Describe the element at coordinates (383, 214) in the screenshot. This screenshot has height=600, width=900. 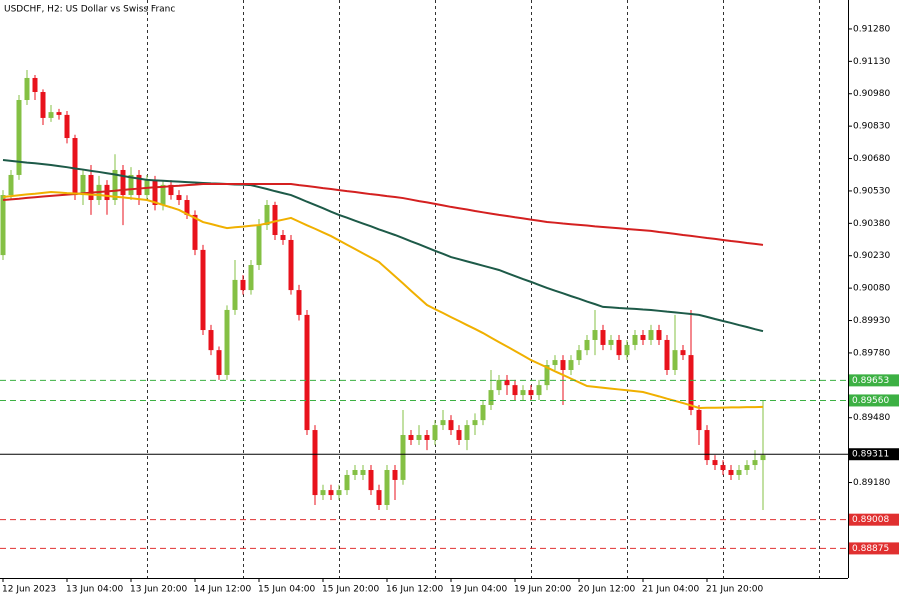
I see `moving-average` at that location.